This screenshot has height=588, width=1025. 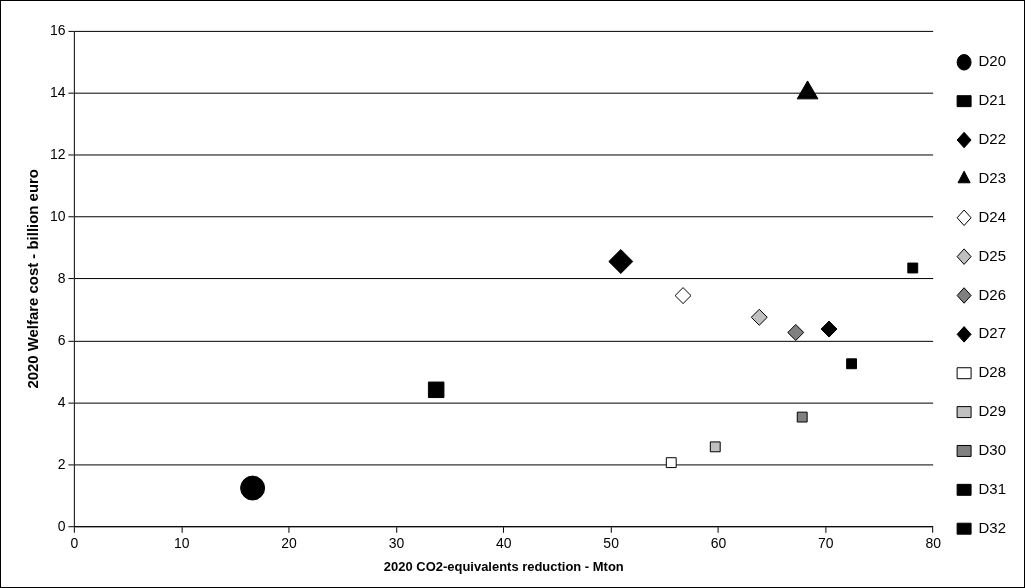 I want to click on x-tick-label: 40, so click(x=504, y=543).